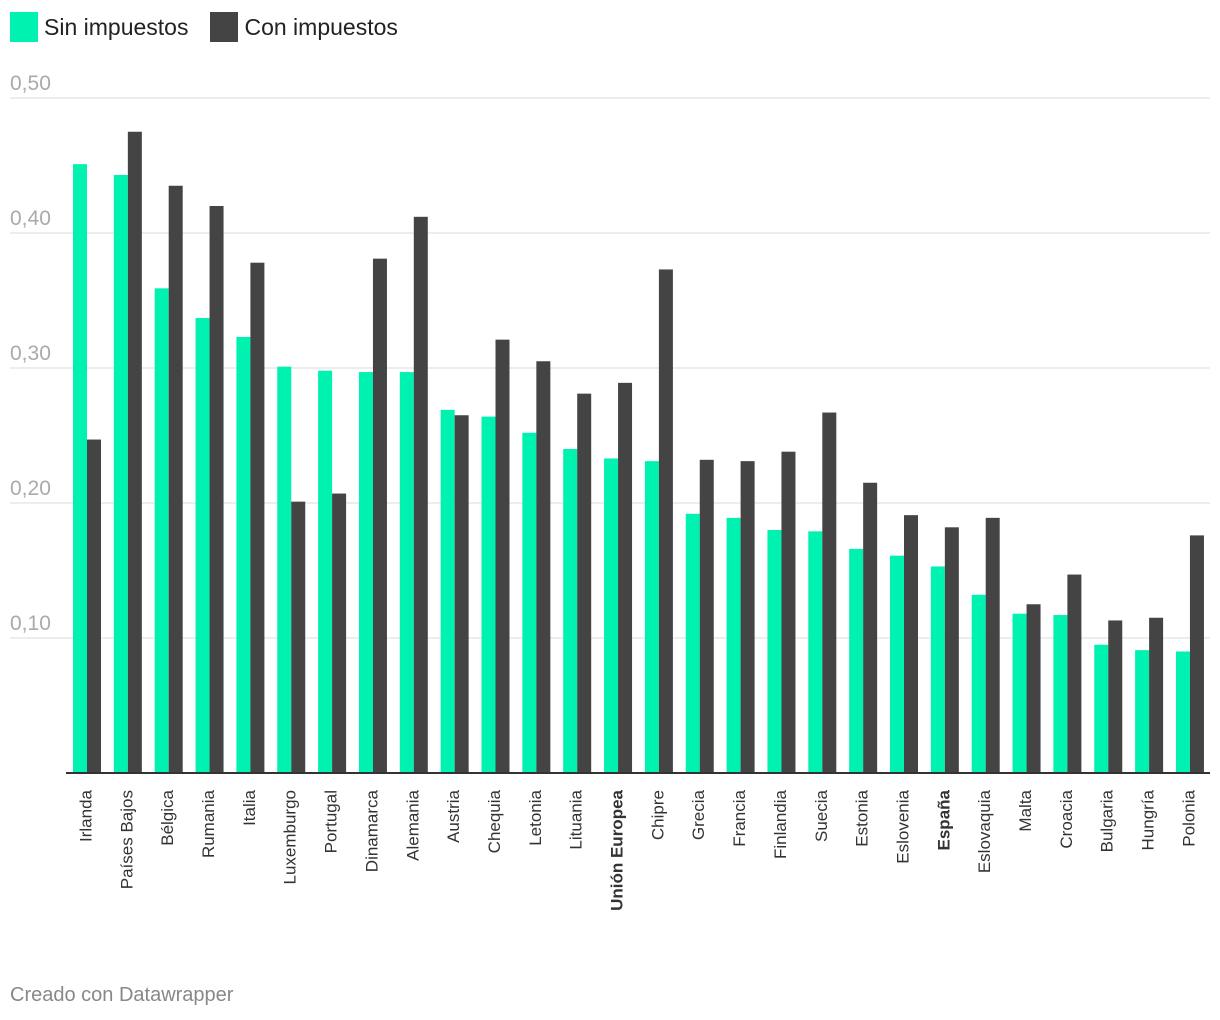 Image resolution: width=1220 pixels, height=1020 pixels. Describe the element at coordinates (167, 817) in the screenshot. I see `x-tick-label: Bélgica` at that location.